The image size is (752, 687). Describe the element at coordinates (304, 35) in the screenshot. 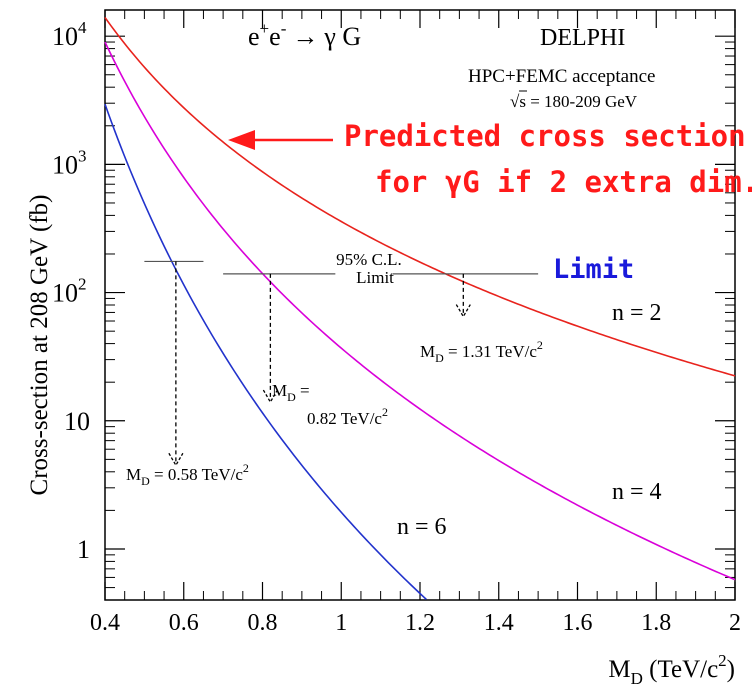

I see `process-label: e+e- → γ G` at that location.